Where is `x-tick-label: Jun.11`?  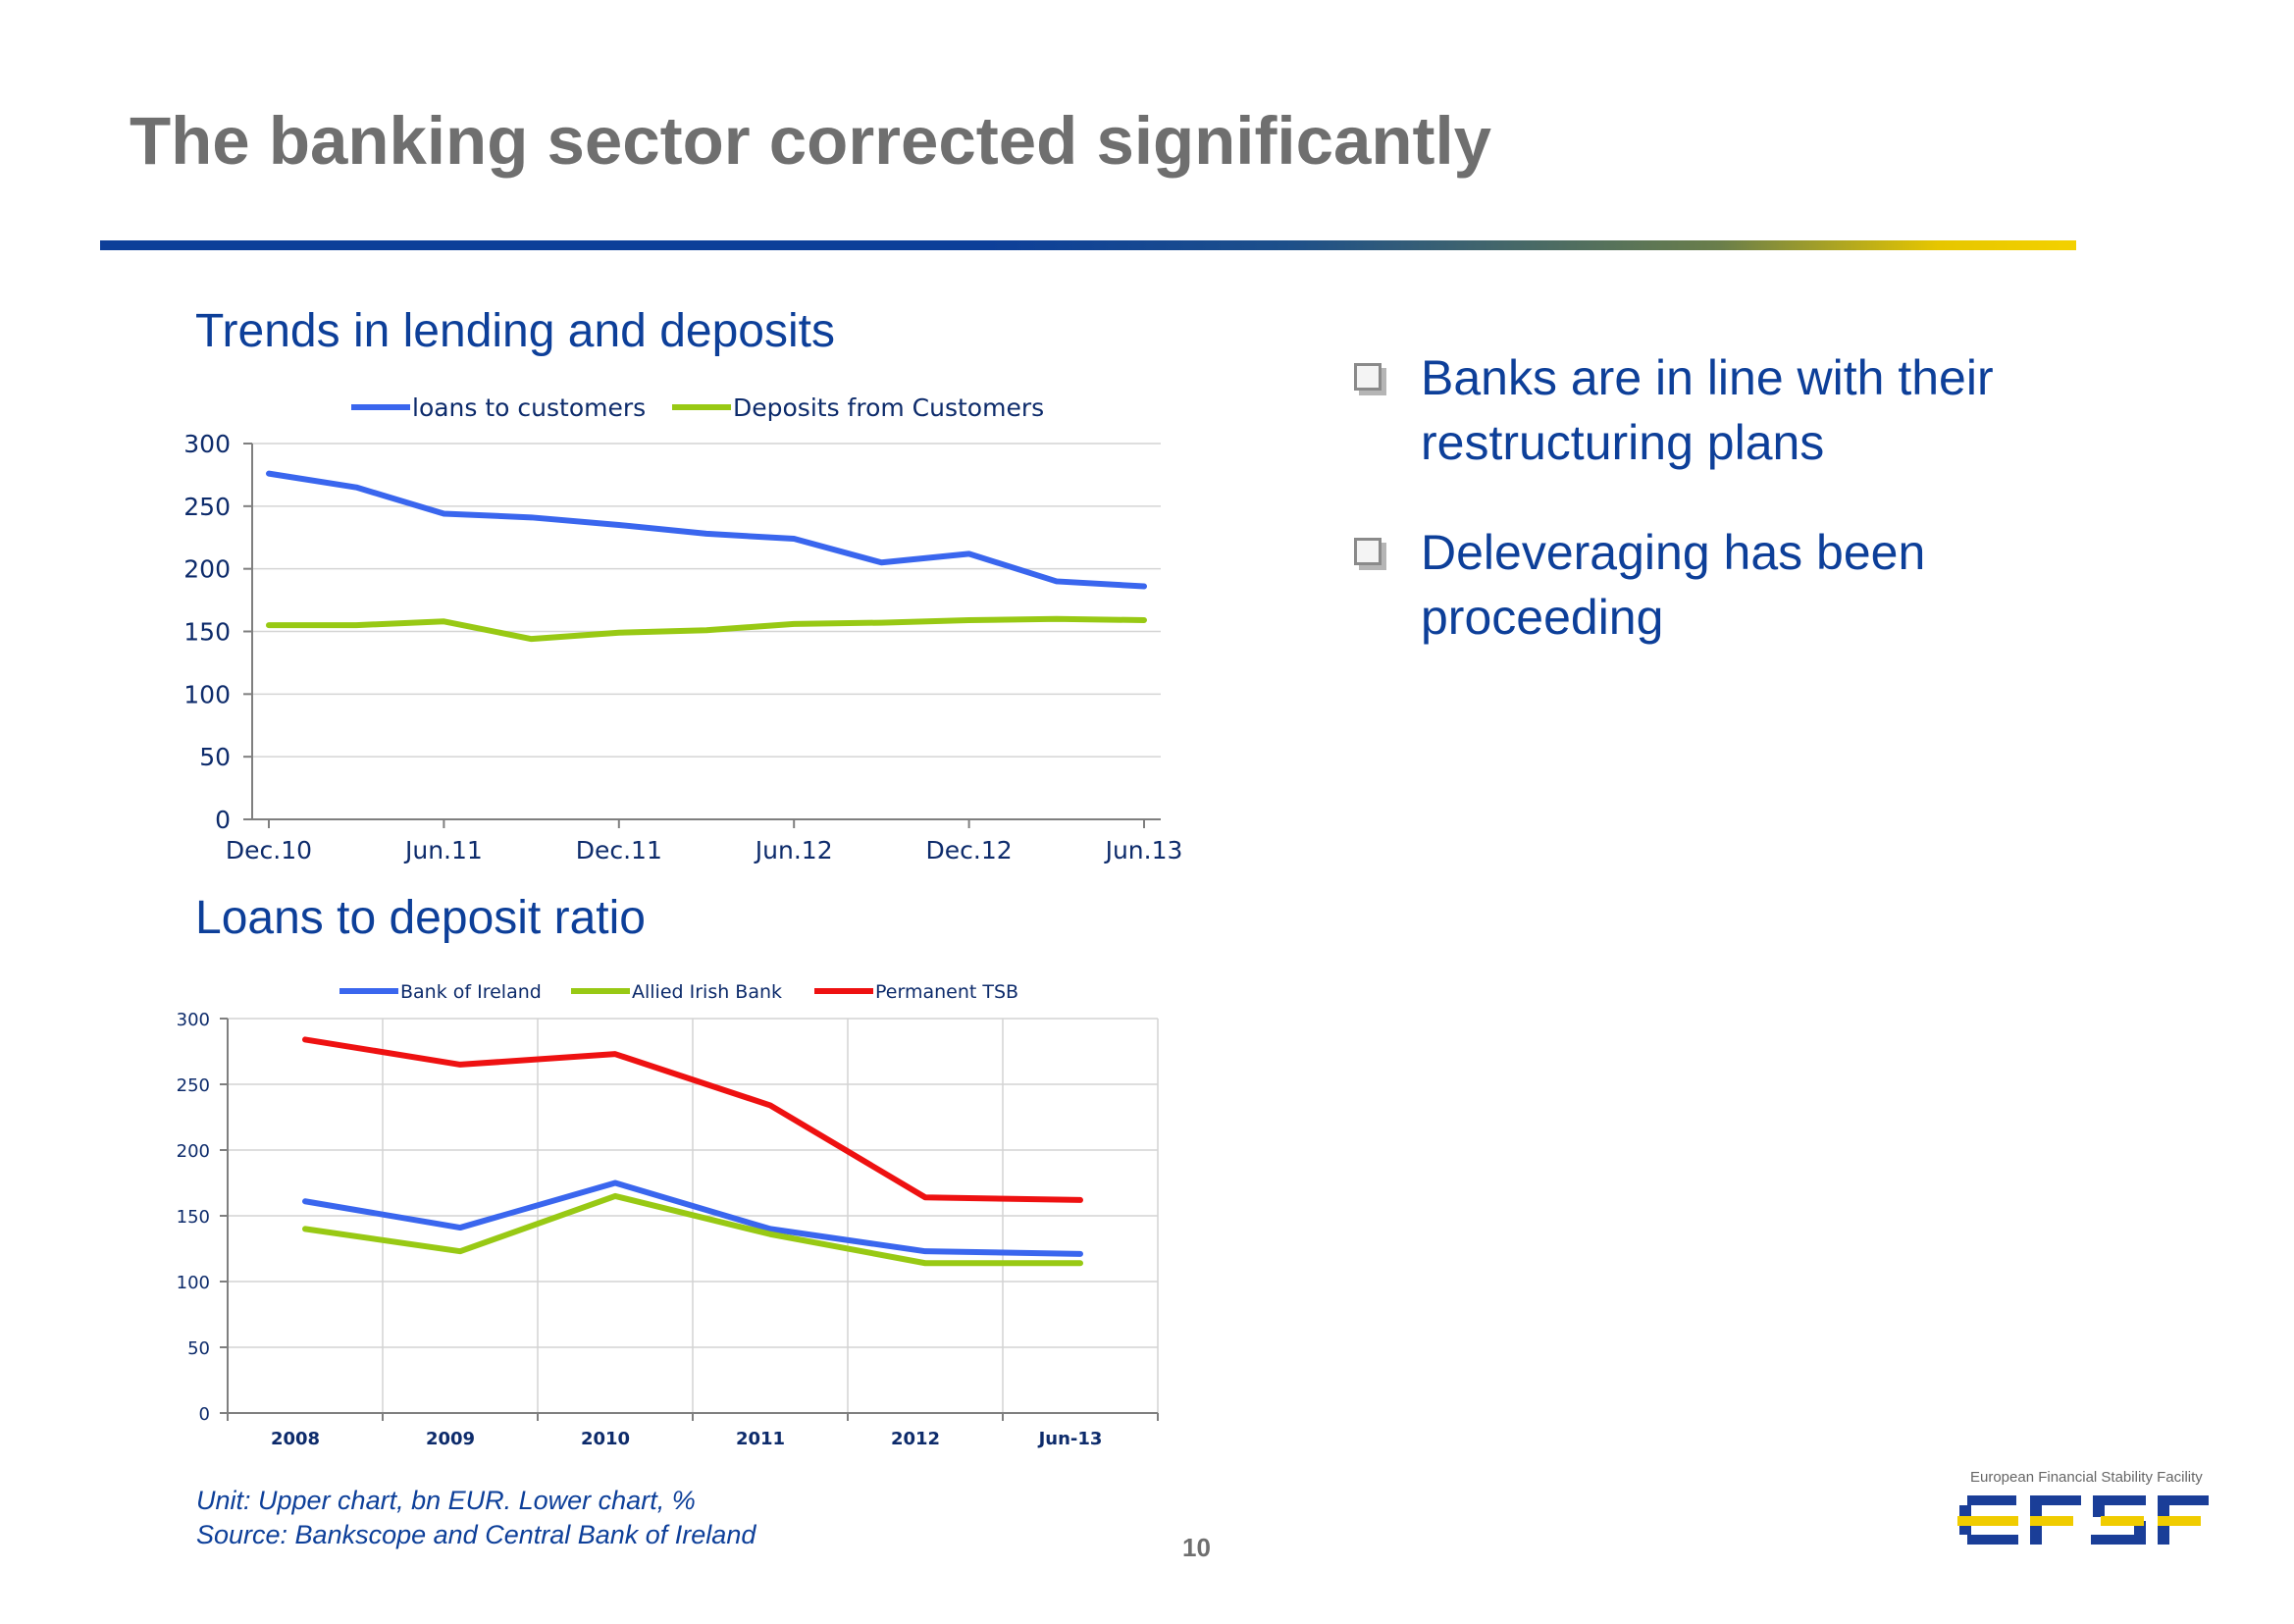
x-tick-label: Jun.11 is located at coordinates (443, 850).